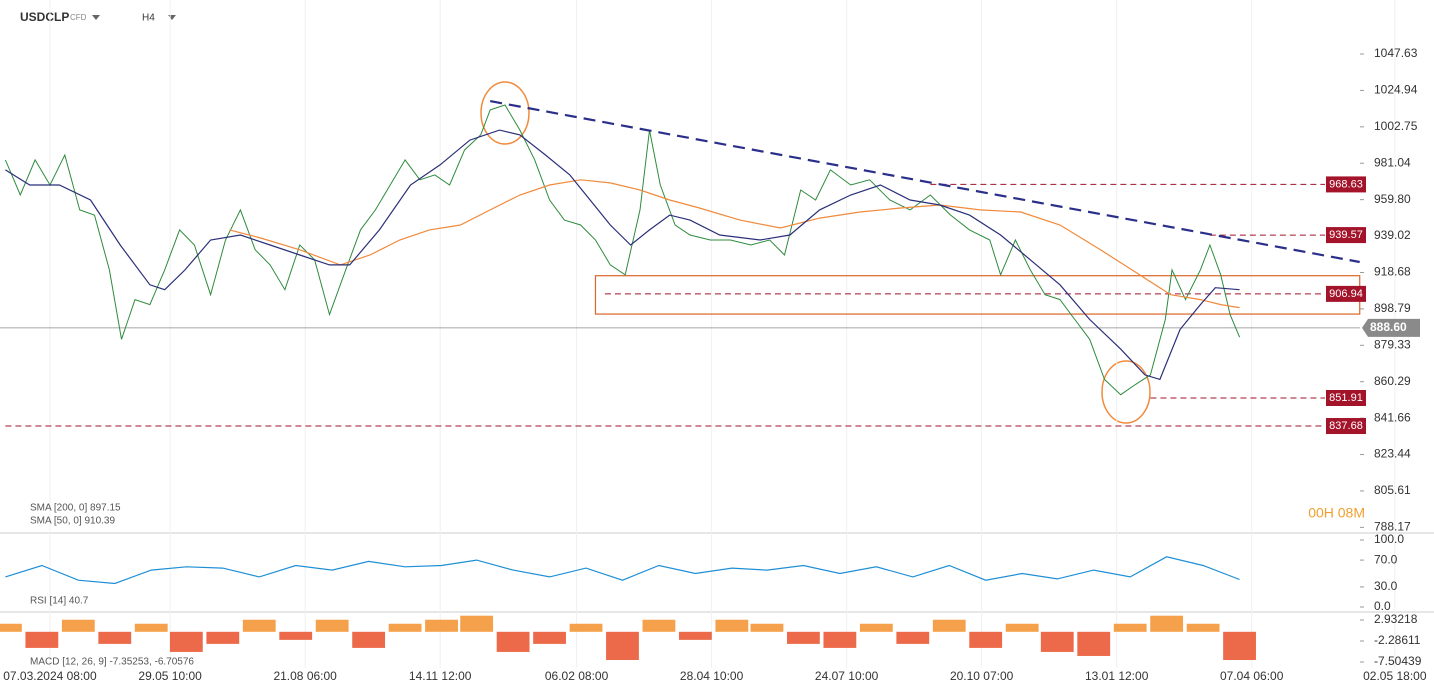  Describe the element at coordinates (1396, 126) in the screenshot. I see `y-tick-label: 1002.75` at that location.